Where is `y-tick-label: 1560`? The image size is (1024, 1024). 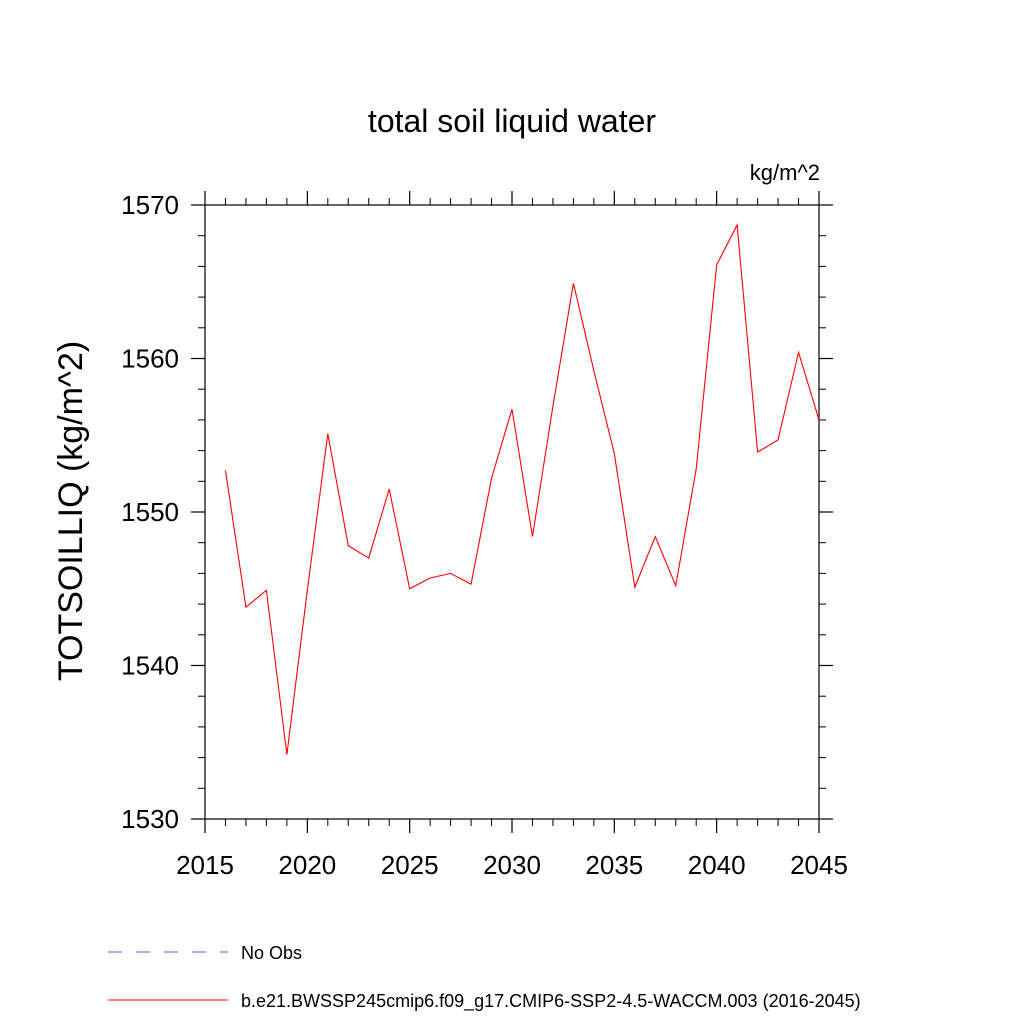 y-tick-label: 1560 is located at coordinates (150, 359).